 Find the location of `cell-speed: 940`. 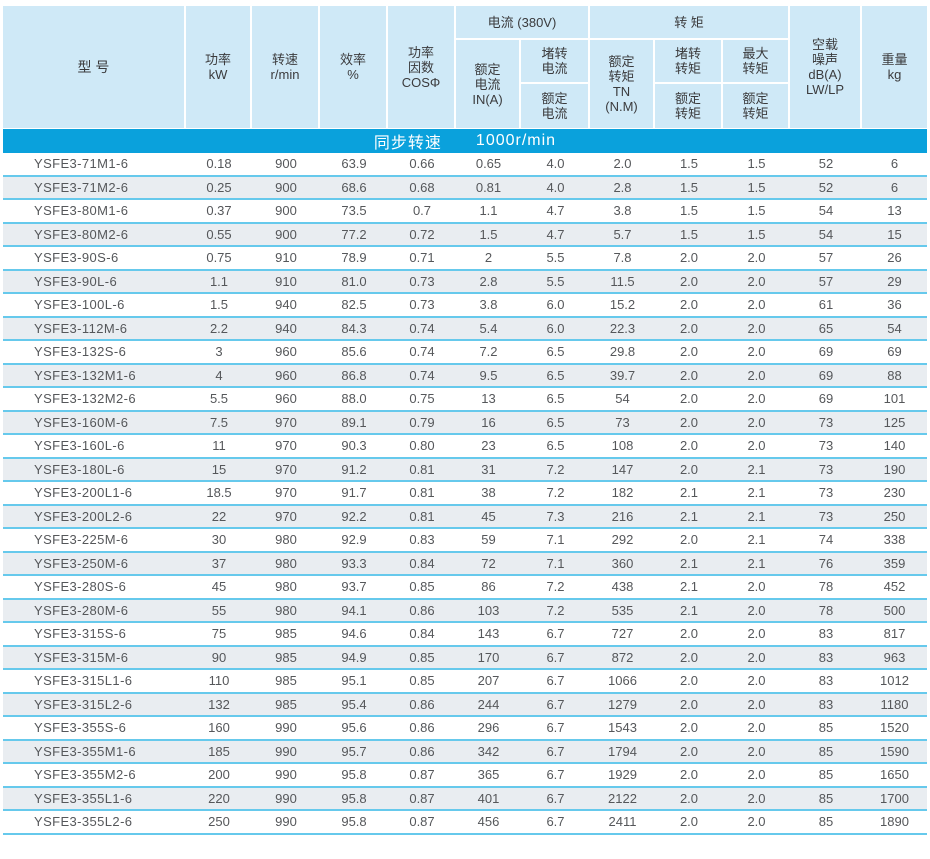

cell-speed: 940 is located at coordinates (286, 305).